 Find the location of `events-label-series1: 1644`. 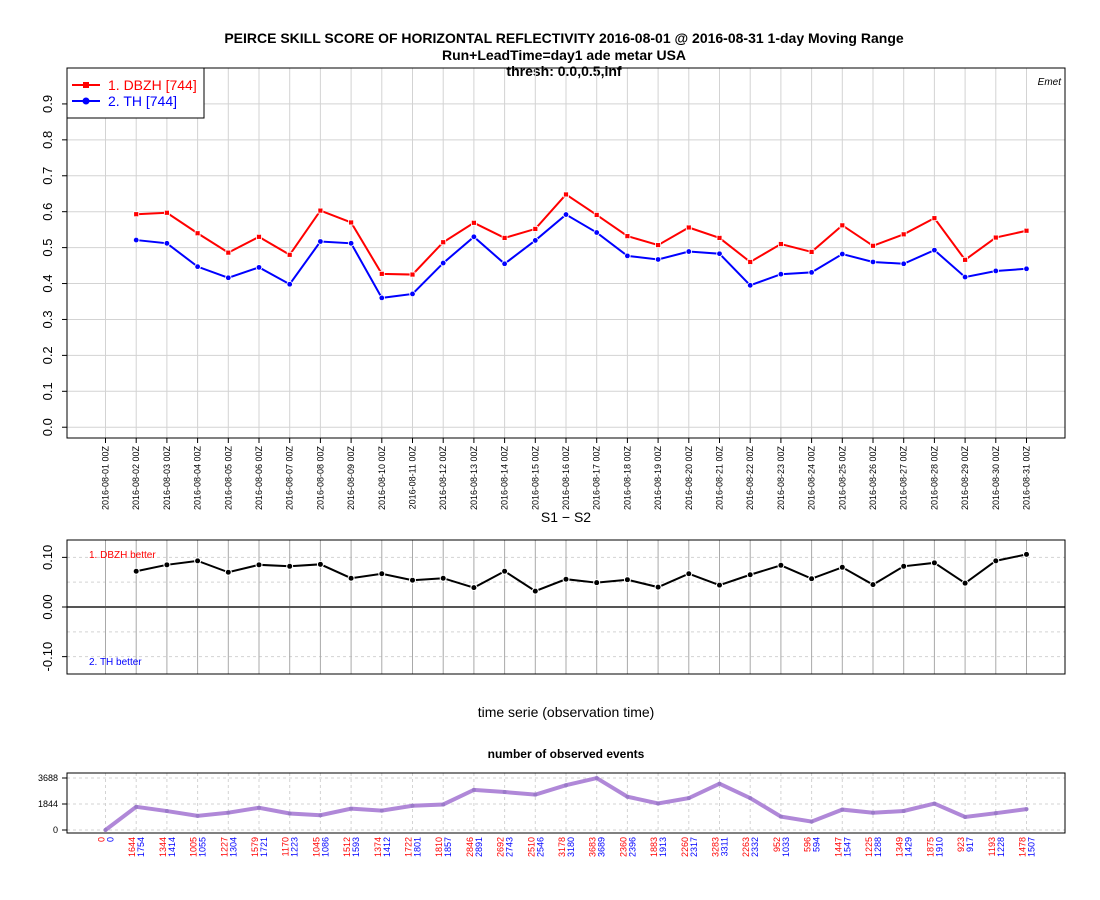

events-label-series1: 1644 is located at coordinates (132, 847).